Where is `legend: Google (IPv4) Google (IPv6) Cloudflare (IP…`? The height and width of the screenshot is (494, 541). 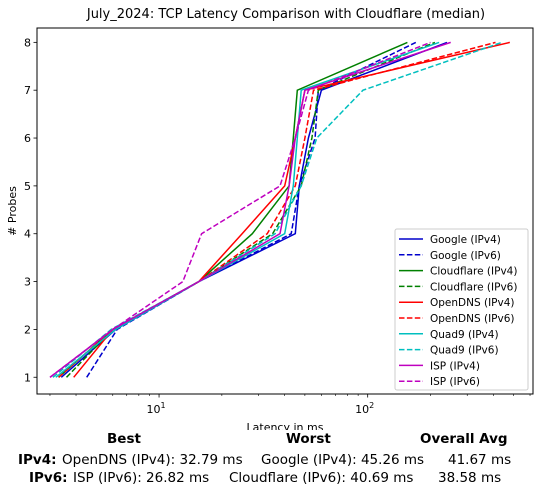 legend: Google (IPv4) Google (IPv6) Cloudflare (IP… is located at coordinates (461, 309).